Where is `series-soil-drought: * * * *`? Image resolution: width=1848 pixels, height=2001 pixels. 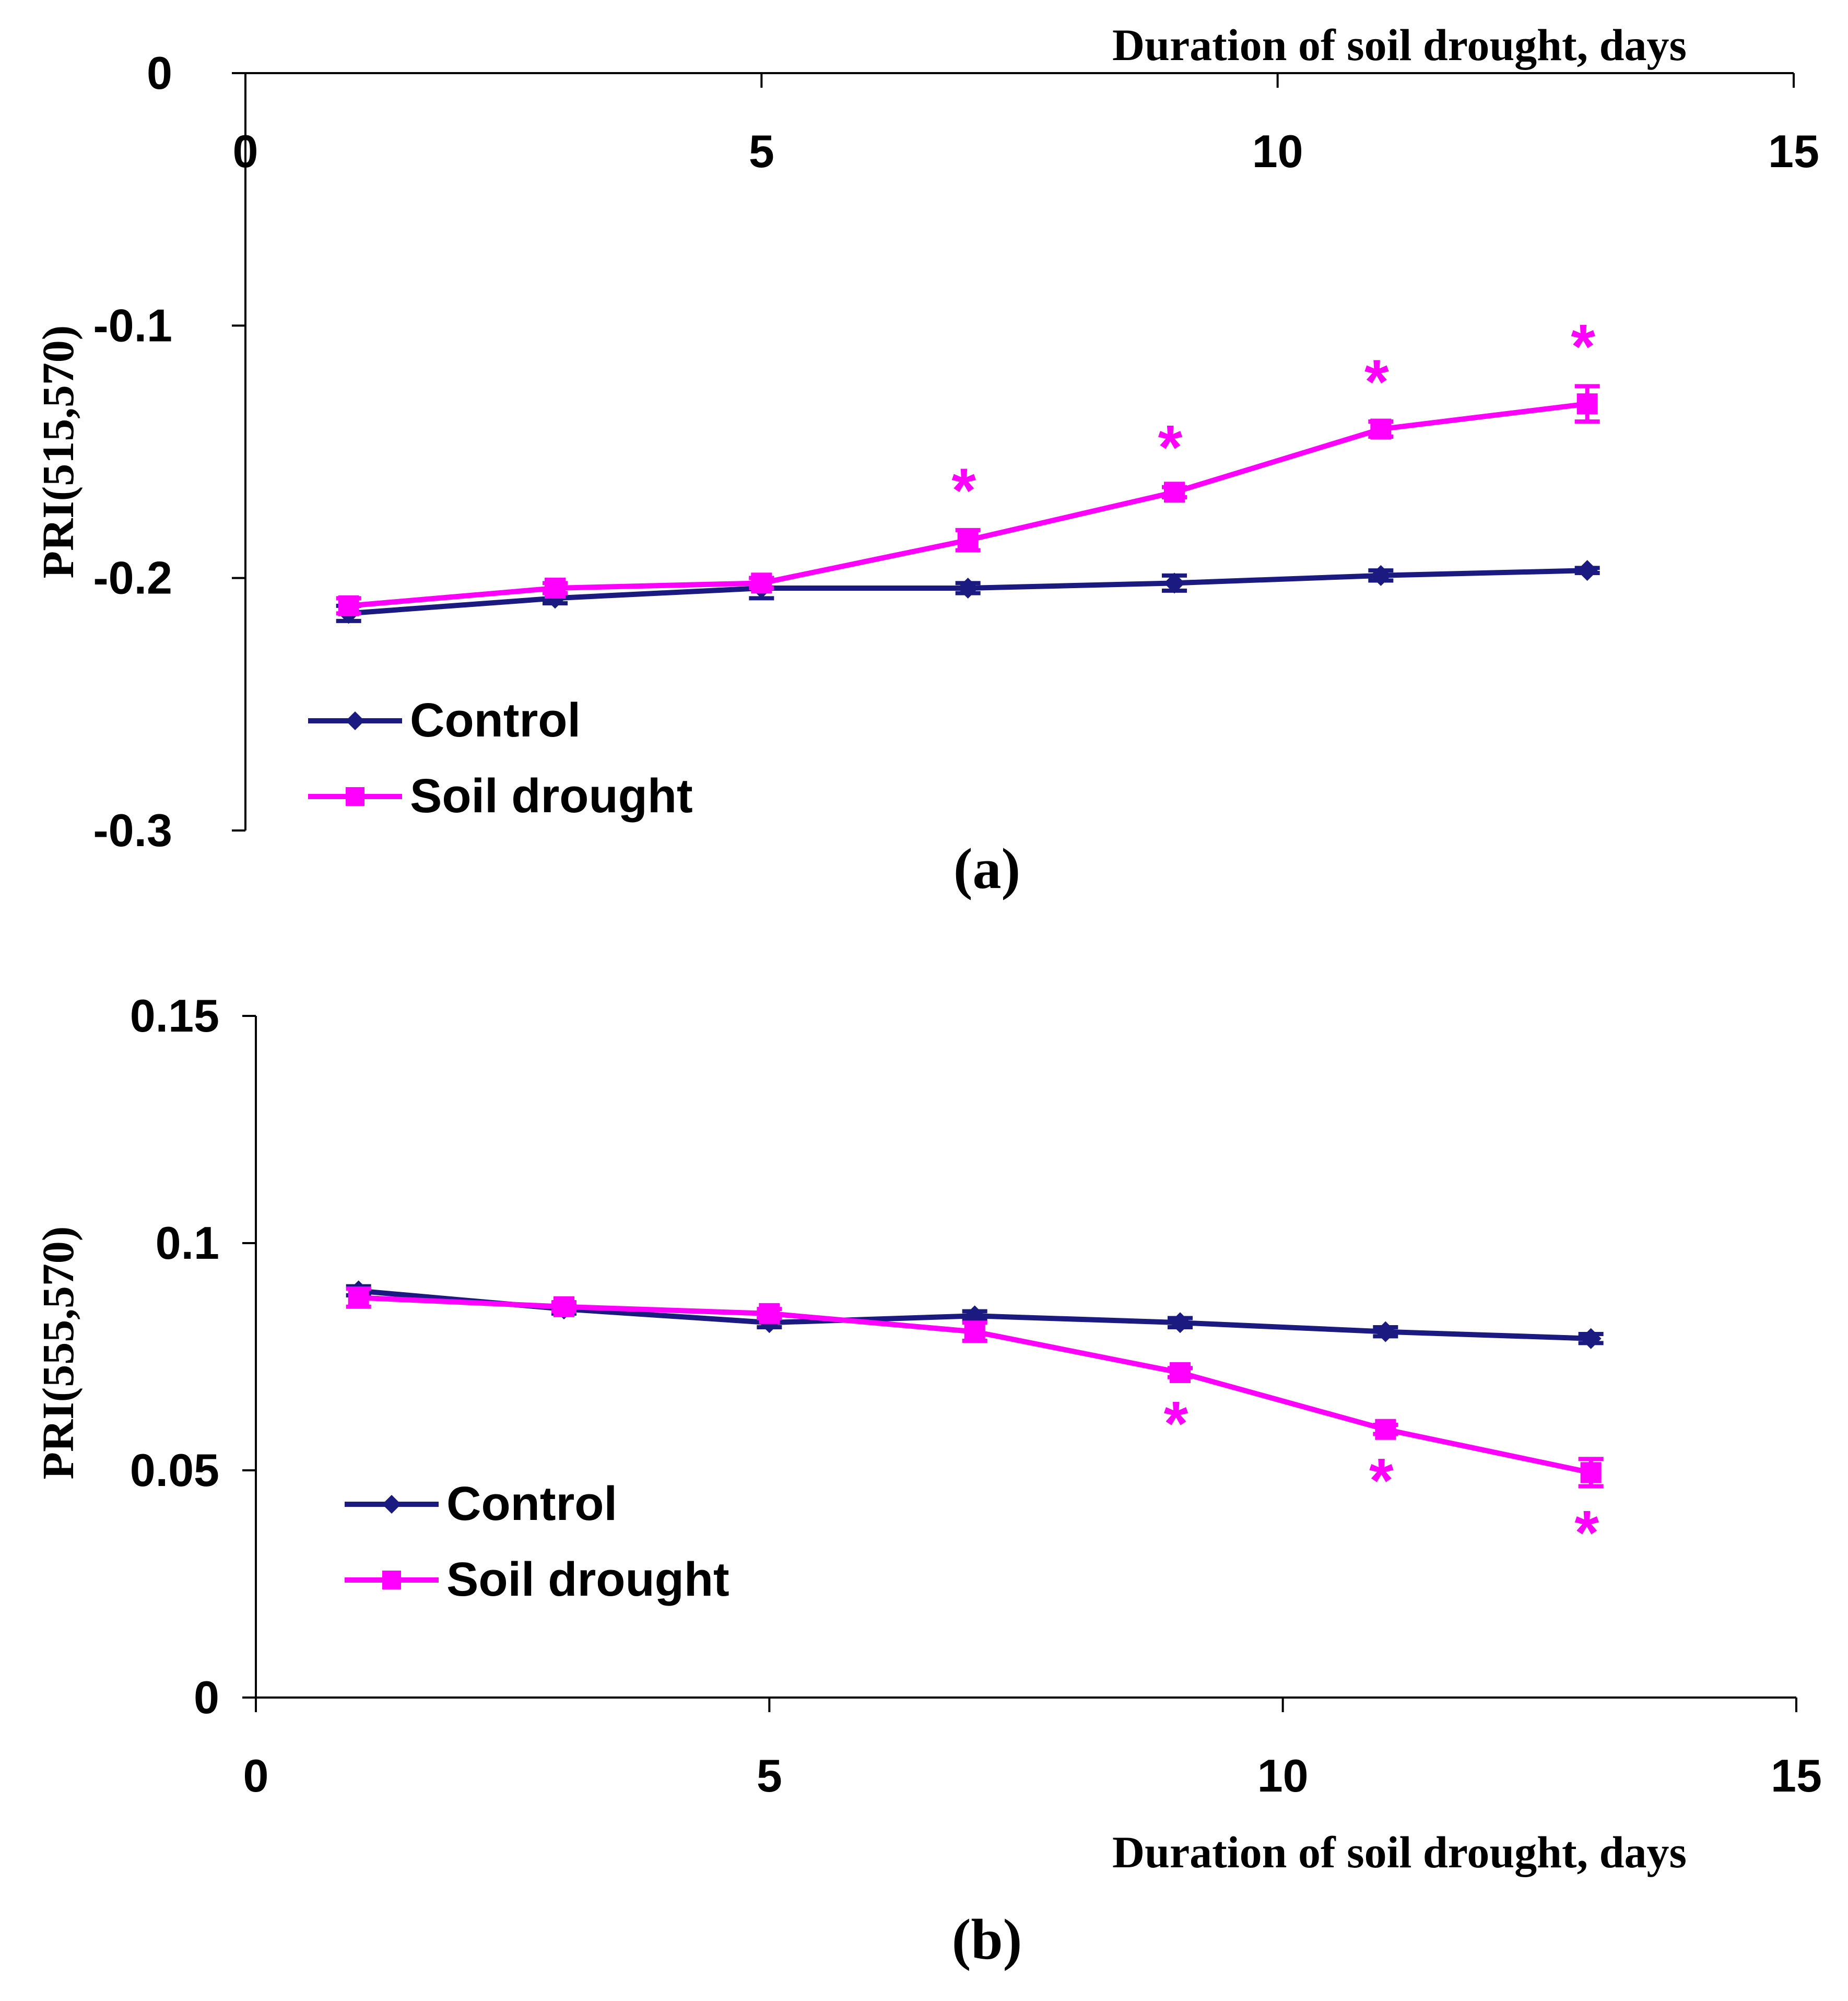
series-soil-drought: * * * * is located at coordinates (968, 463).